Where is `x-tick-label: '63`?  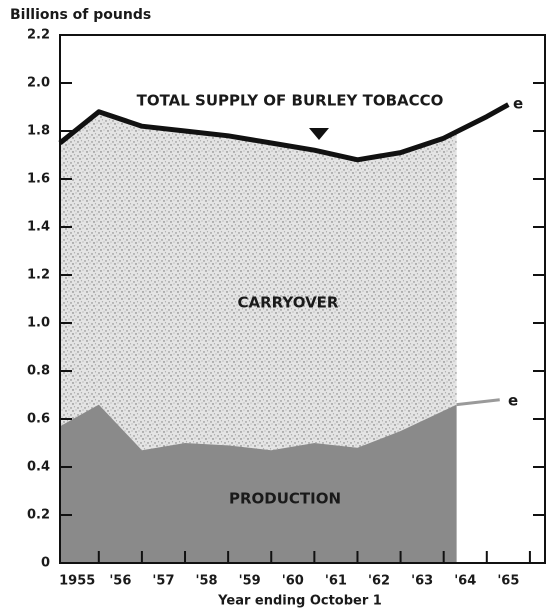
x-tick-label: '63 is located at coordinates (422, 581).